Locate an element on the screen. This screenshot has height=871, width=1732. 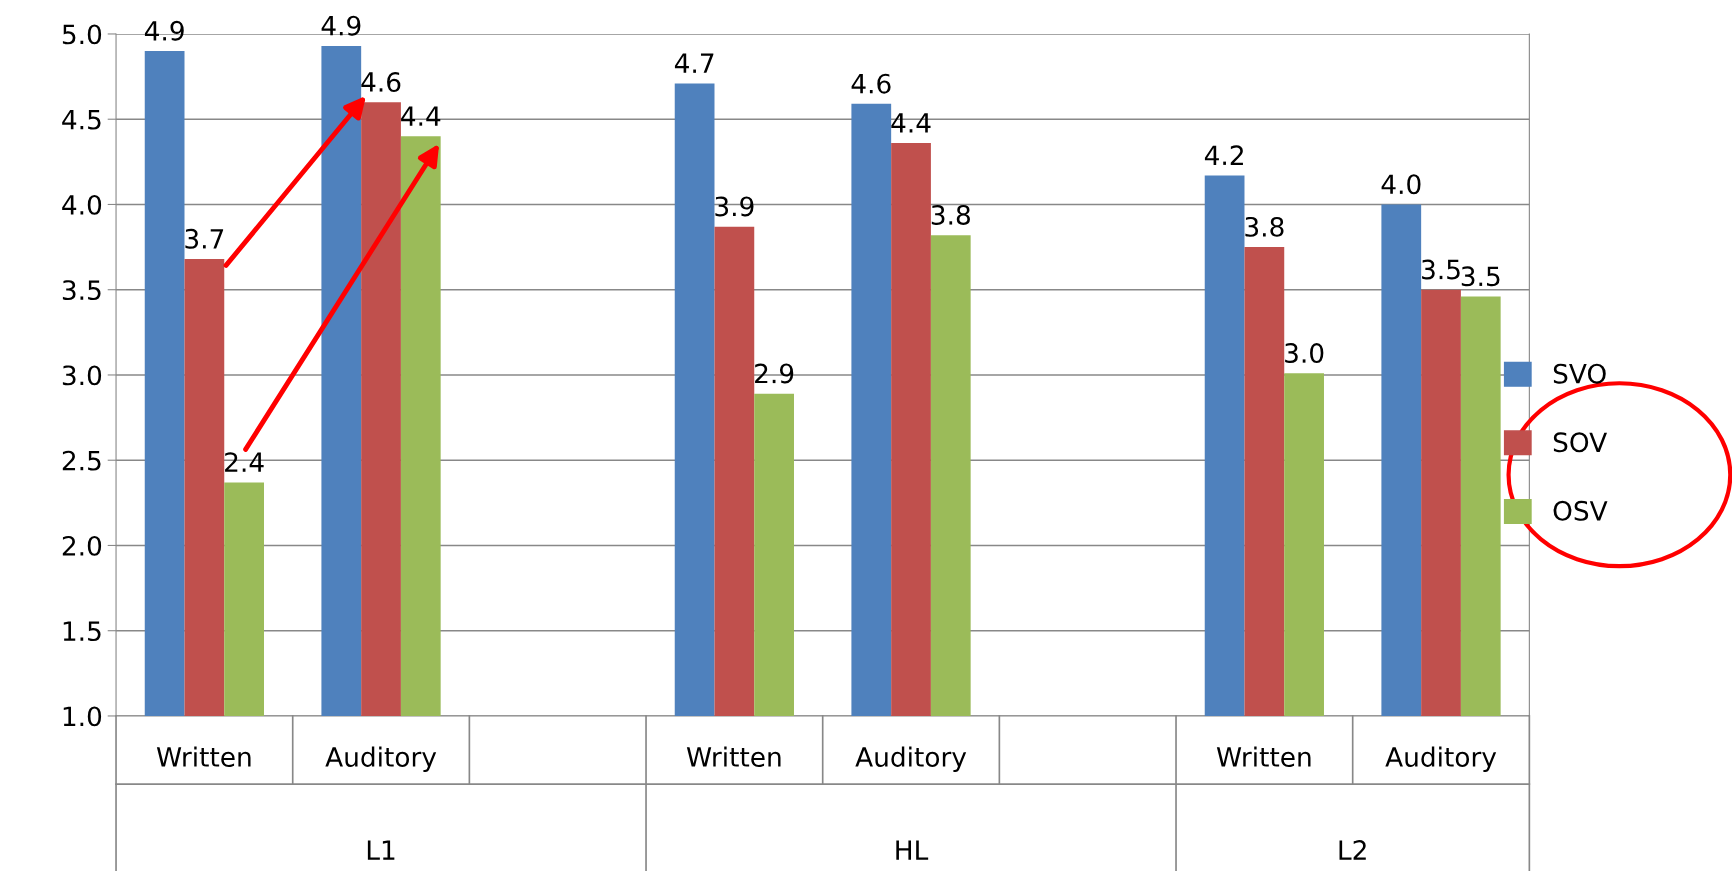
text: L2 is located at coordinates (1352, 850).